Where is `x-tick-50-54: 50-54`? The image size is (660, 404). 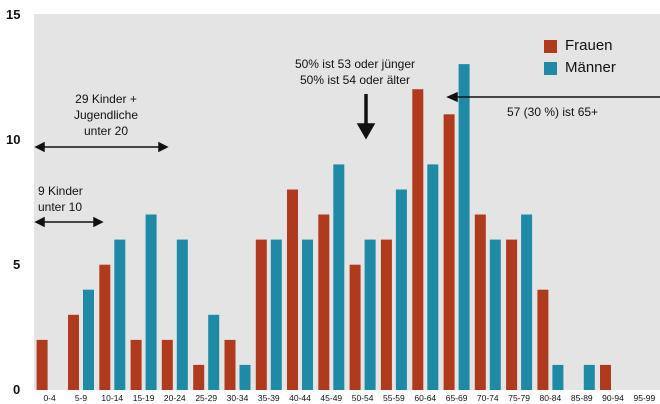
x-tick-50-54: 50-54 is located at coordinates (363, 398).